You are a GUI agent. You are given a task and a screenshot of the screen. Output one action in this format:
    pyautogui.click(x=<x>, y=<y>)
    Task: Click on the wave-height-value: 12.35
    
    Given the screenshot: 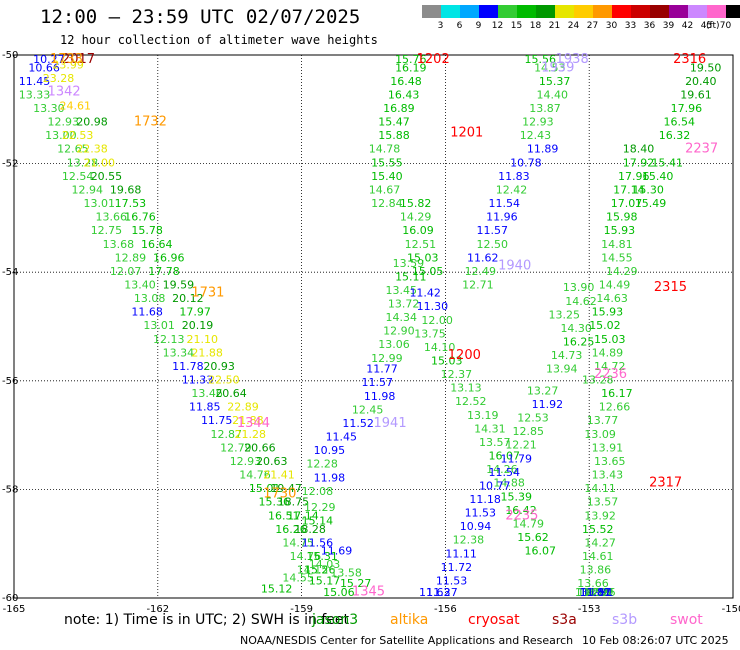 What is the action you would take?
    pyautogui.click(x=596, y=592)
    